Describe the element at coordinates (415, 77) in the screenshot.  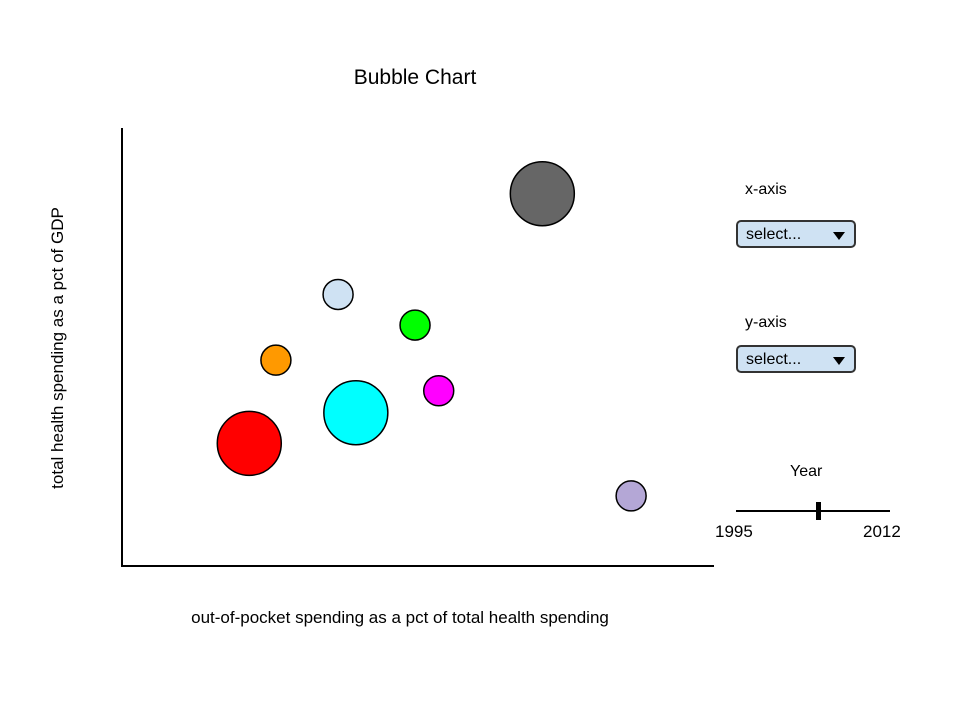
I see `chart-title: Bubble Chart` at that location.